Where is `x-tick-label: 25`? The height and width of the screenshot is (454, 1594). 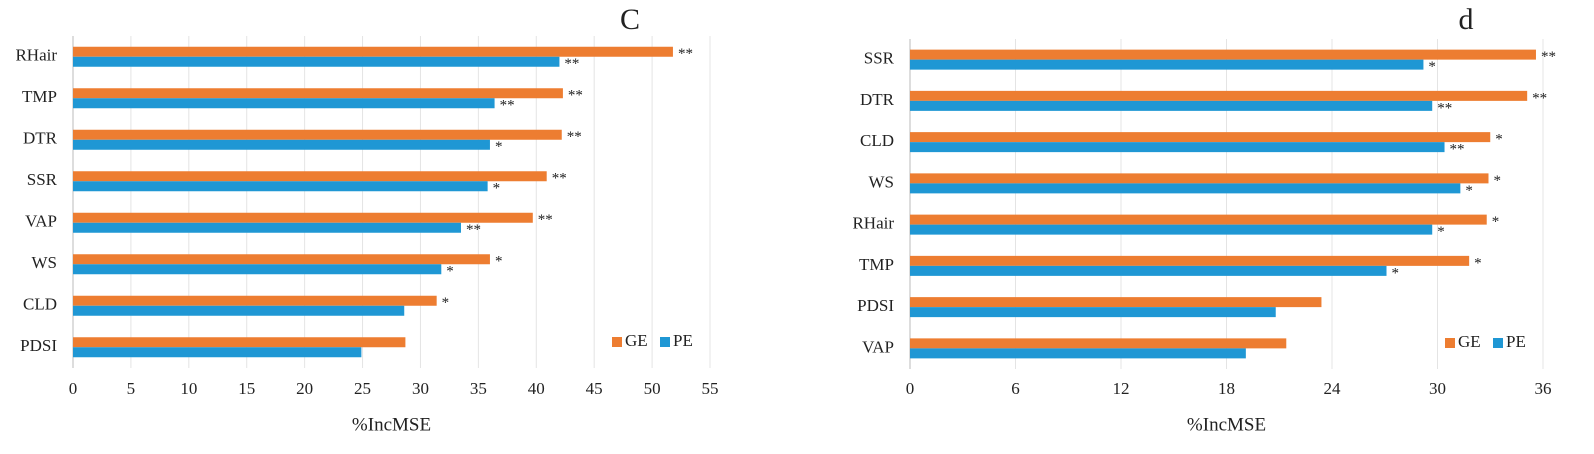 x-tick-label: 25 is located at coordinates (362, 388).